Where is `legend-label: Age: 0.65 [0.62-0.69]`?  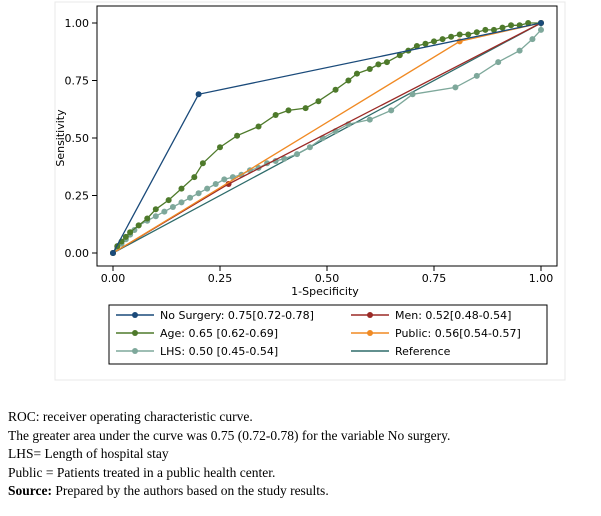
legend-label: Age: 0.65 [0.62-0.69] is located at coordinates (219, 333).